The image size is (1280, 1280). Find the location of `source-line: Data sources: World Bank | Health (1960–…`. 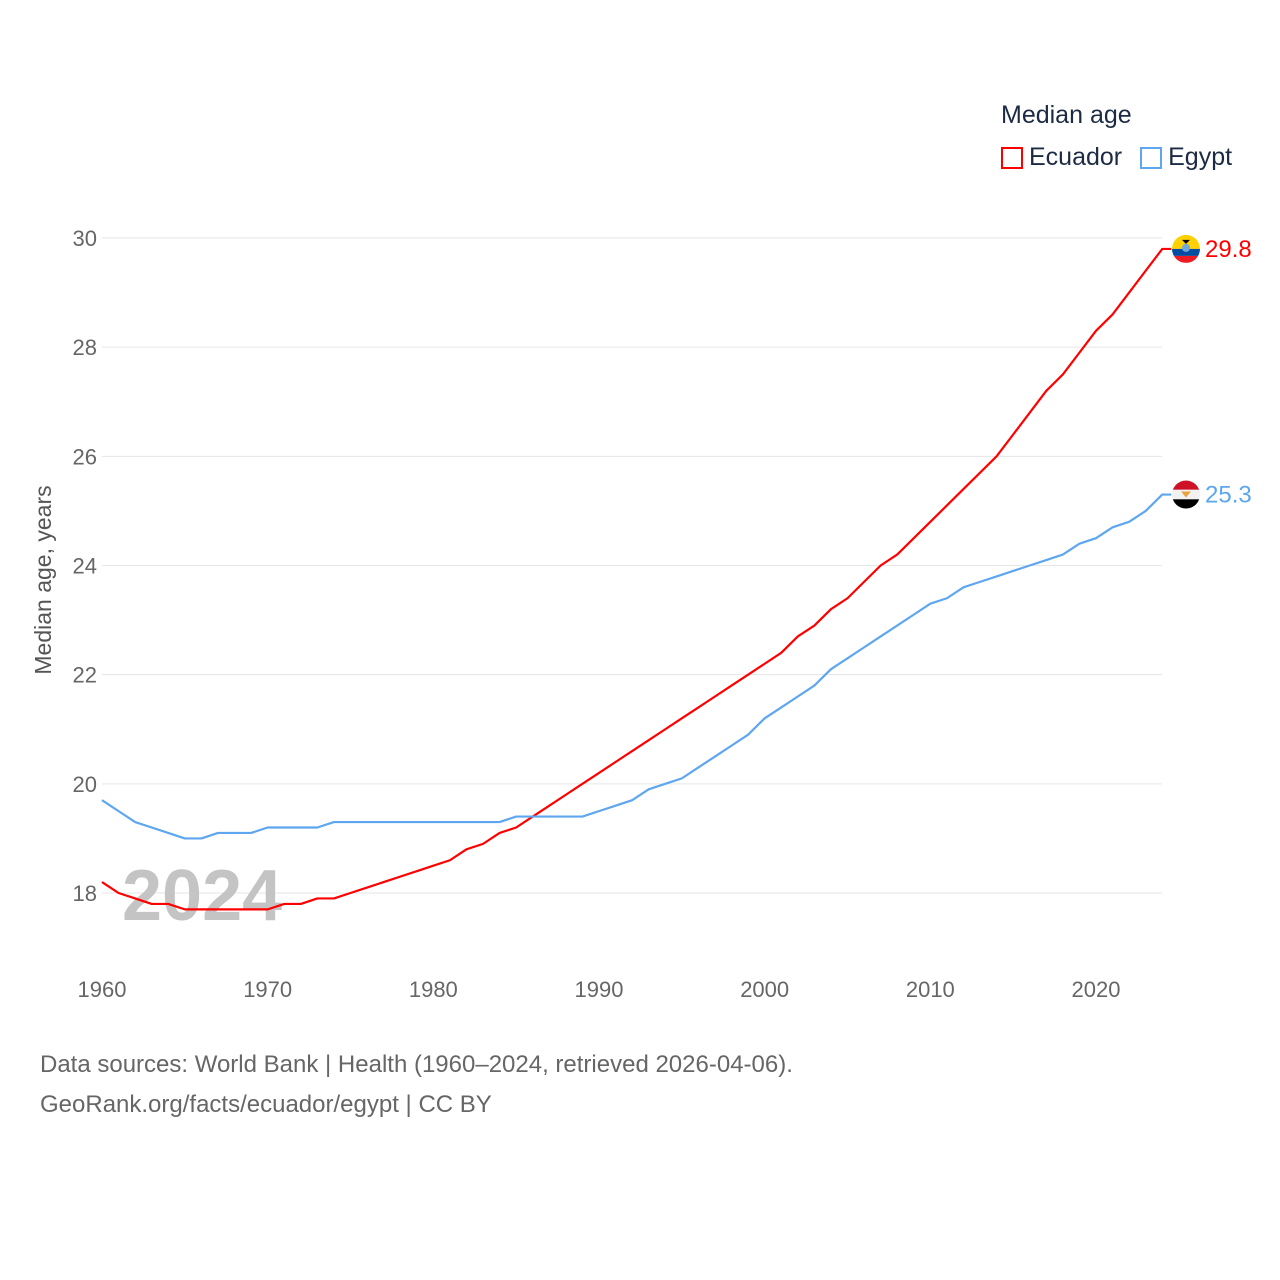

source-line: Data sources: World Bank | Health (1960–… is located at coordinates (416, 1064).